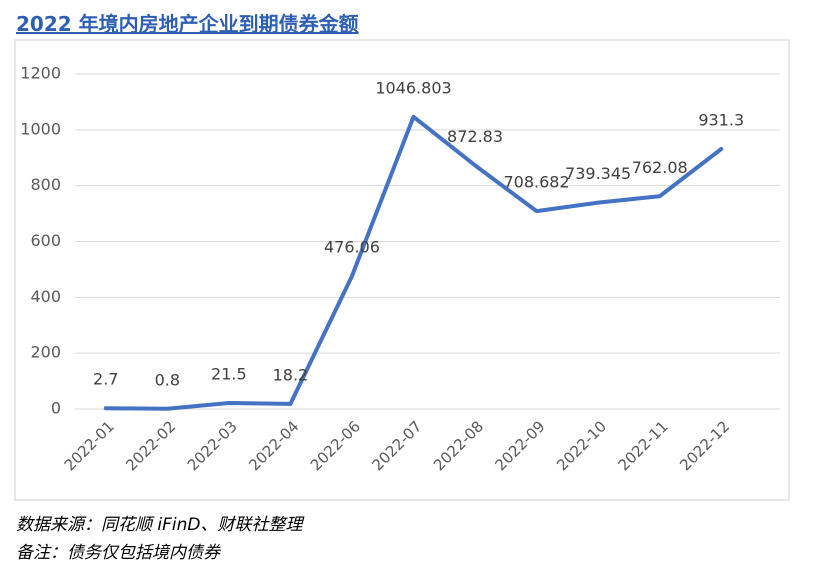 Image resolution: width=836 pixels, height=568 pixels. I want to click on x-tick-label: 2022-08, so click(458, 445).